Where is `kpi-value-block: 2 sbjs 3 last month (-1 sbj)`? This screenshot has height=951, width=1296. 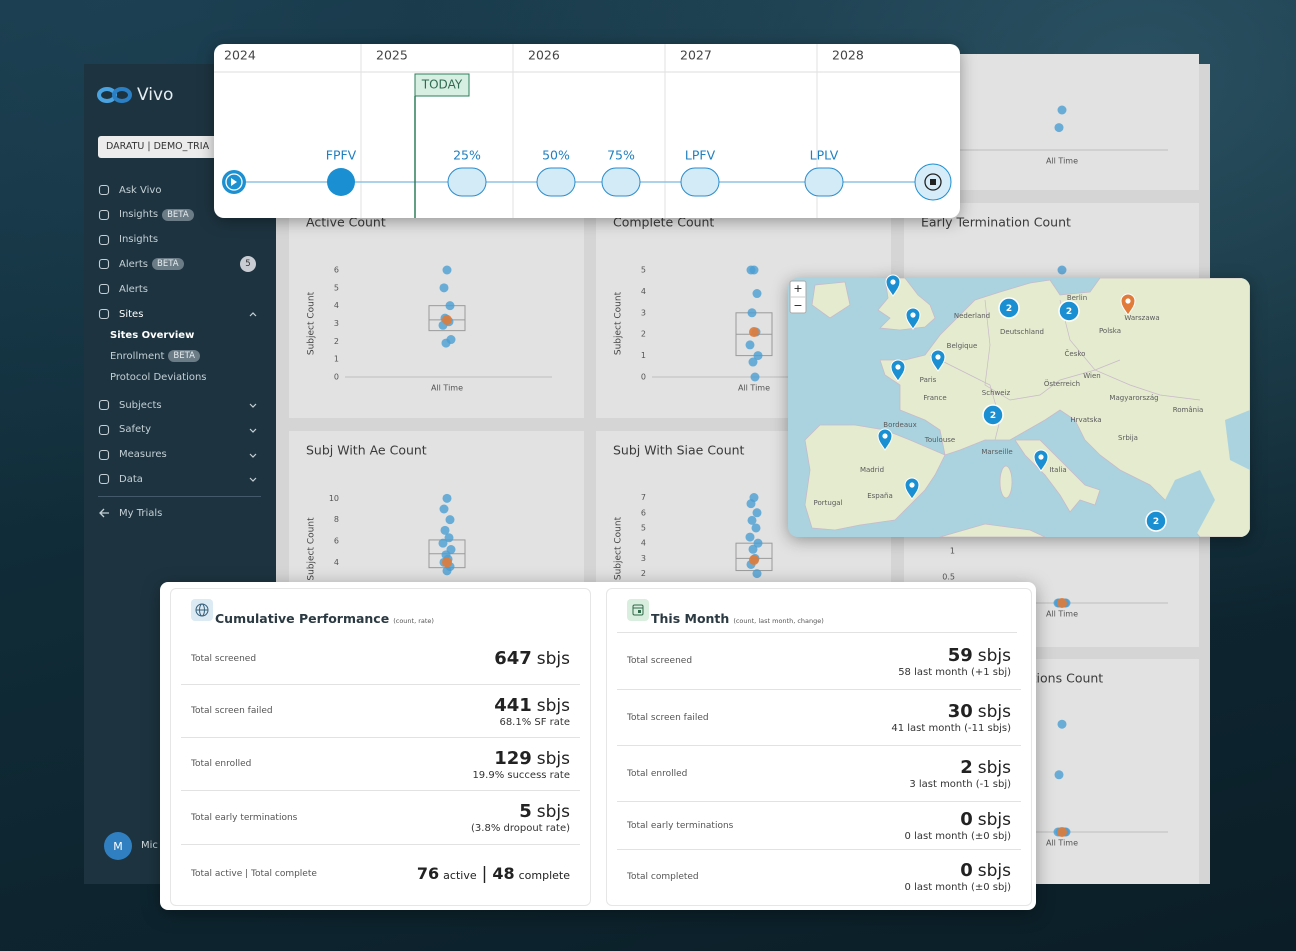 kpi-value-block: 2 sbjs 3 last month (-1 sbj) is located at coordinates (960, 773).